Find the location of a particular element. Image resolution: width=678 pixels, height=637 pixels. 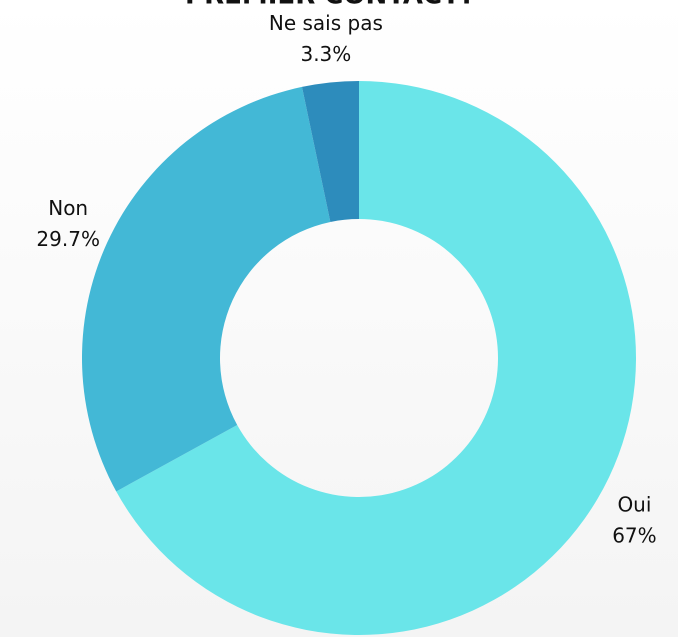

donut-slice is located at coordinates (330, 151).